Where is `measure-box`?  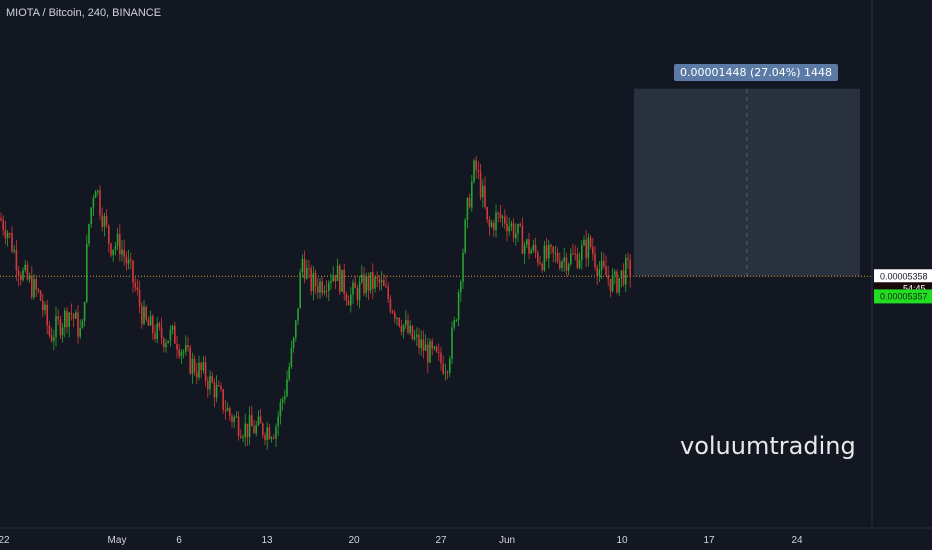
measure-box is located at coordinates (747, 182).